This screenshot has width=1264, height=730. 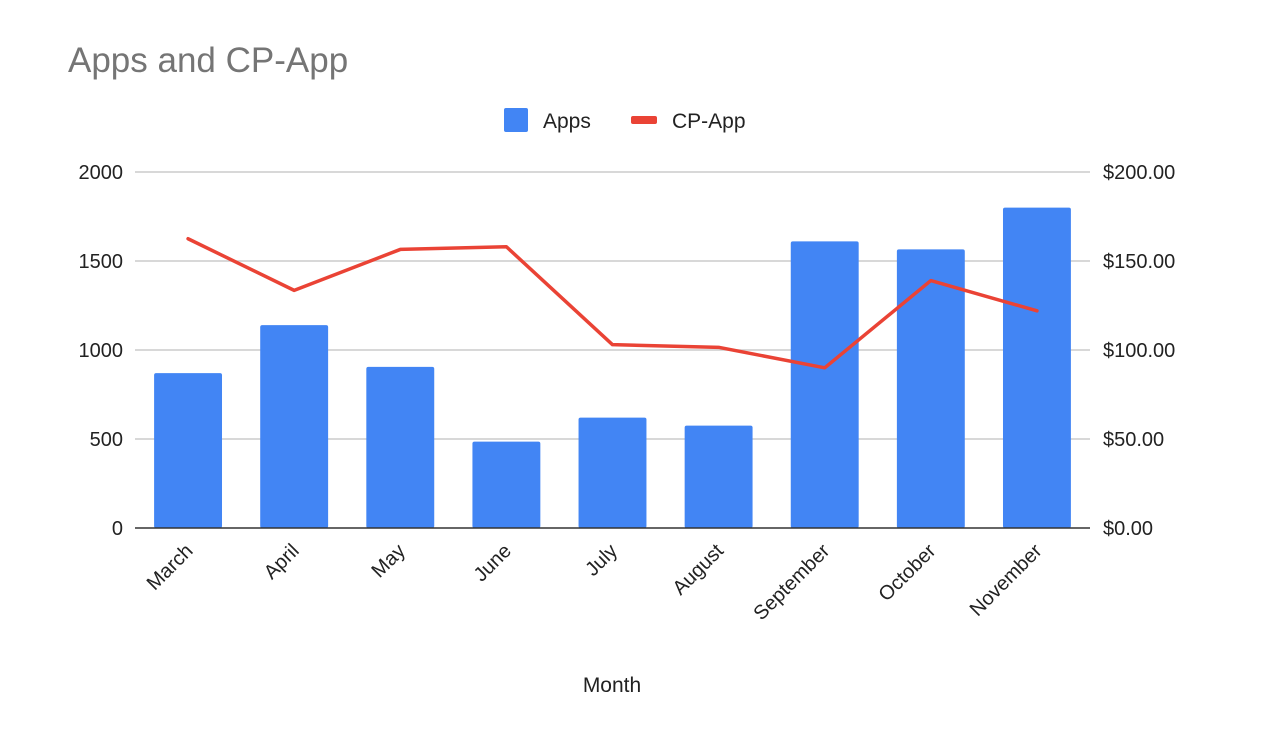 I want to click on legend-swatch-apps, so click(x=516, y=120).